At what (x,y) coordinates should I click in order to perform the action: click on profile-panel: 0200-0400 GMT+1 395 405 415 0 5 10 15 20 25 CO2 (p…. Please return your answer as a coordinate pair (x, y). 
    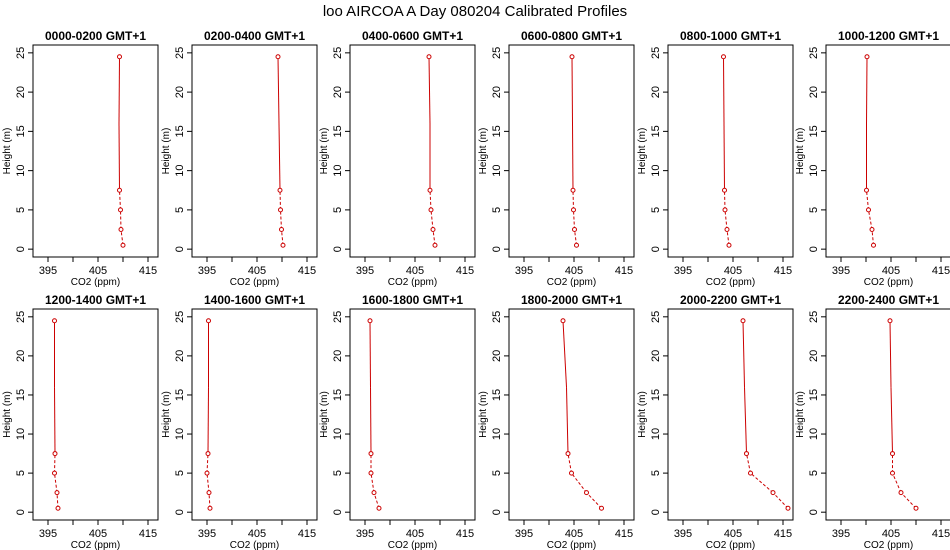
    Looking at the image, I should click on (239, 158).